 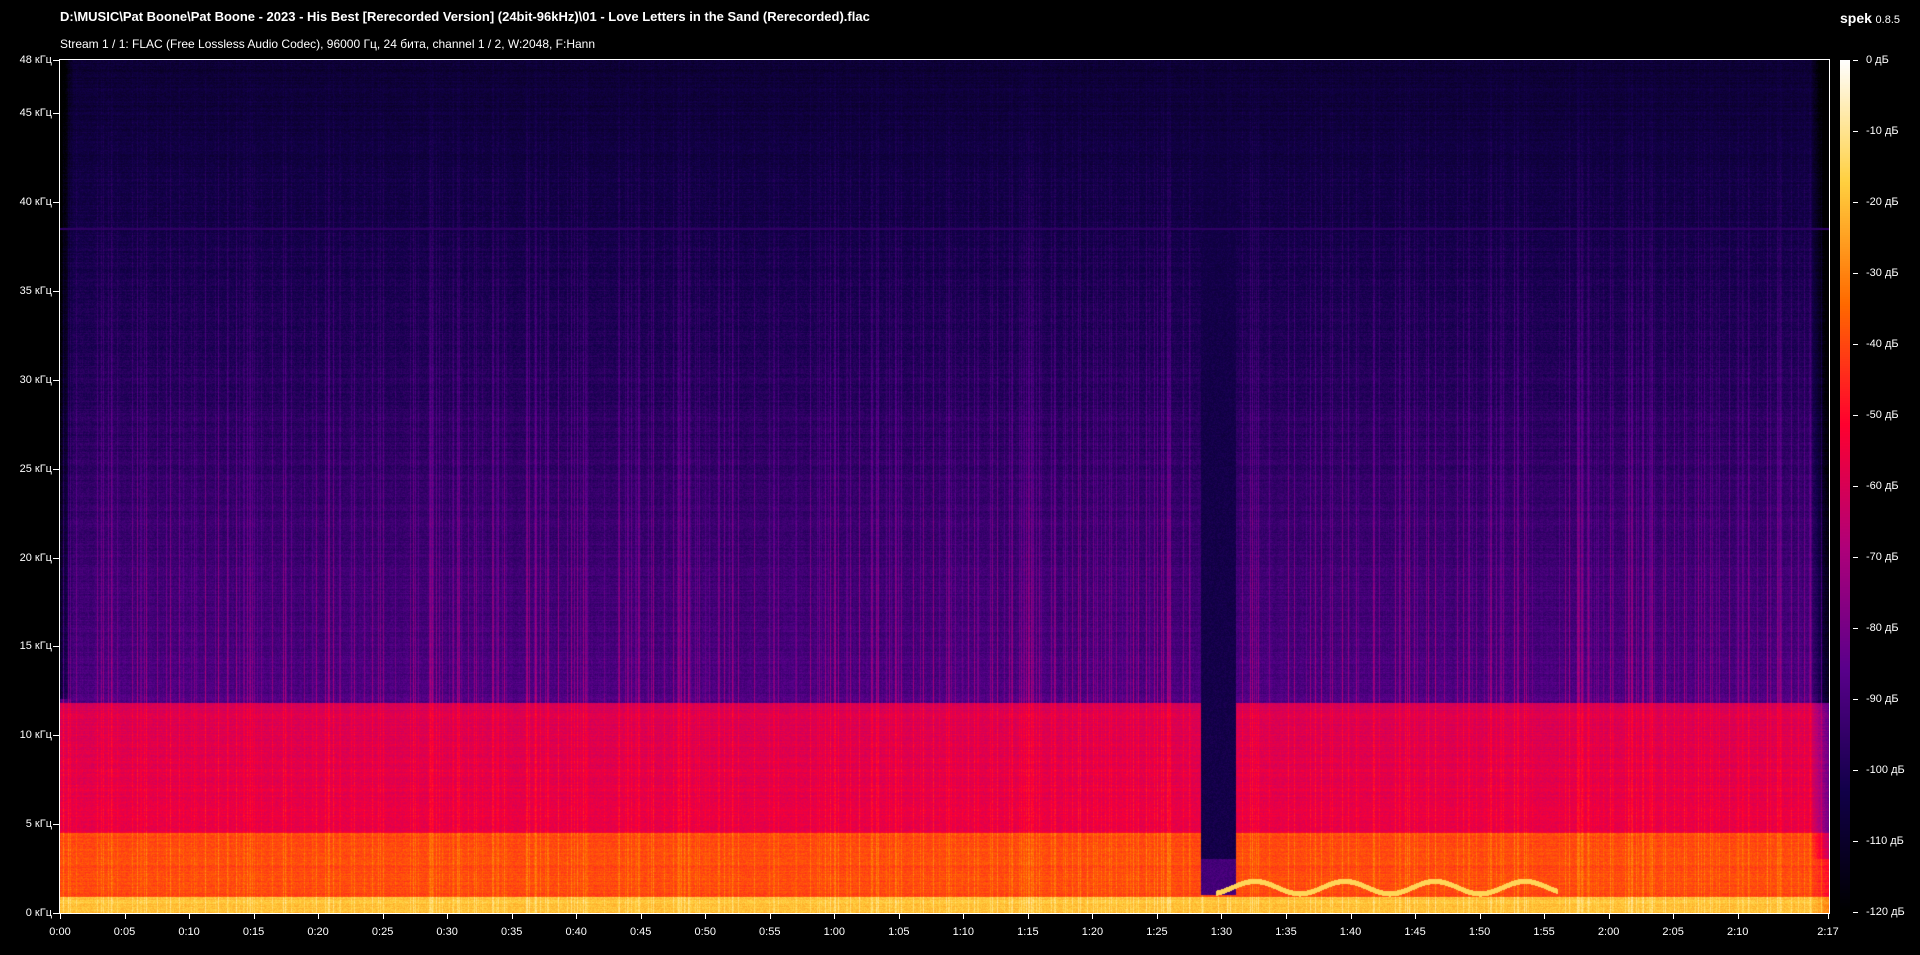 What do you see at coordinates (705, 932) in the screenshot?
I see `time-tick-label: 0:50` at bounding box center [705, 932].